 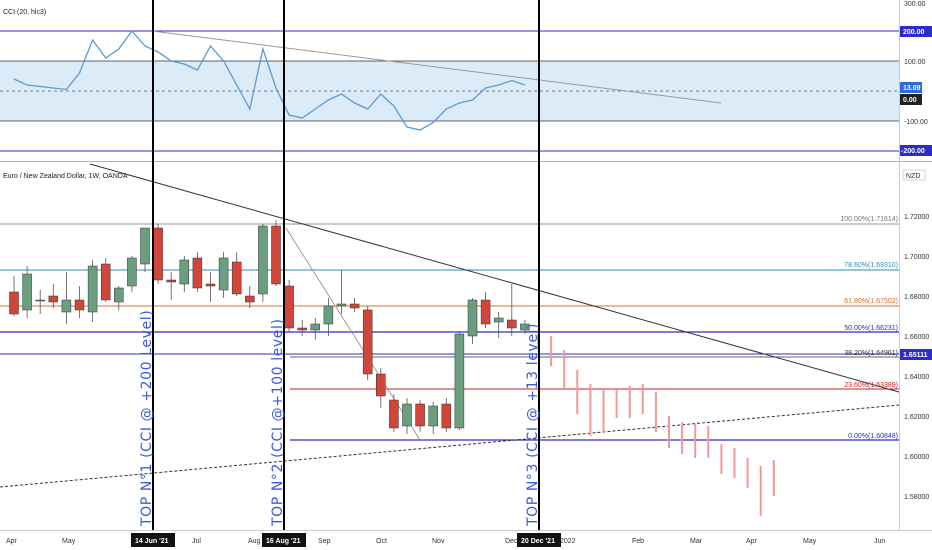 What do you see at coordinates (871, 265) in the screenshot?
I see `fib-label-786: 78.60%(1.69310)` at bounding box center [871, 265].